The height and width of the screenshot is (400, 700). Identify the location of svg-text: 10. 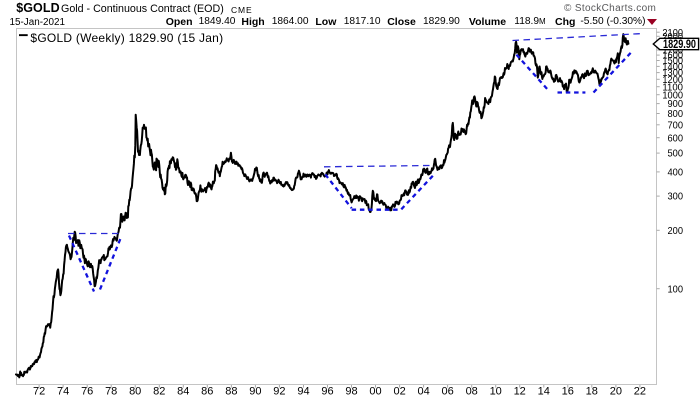
(496, 392).